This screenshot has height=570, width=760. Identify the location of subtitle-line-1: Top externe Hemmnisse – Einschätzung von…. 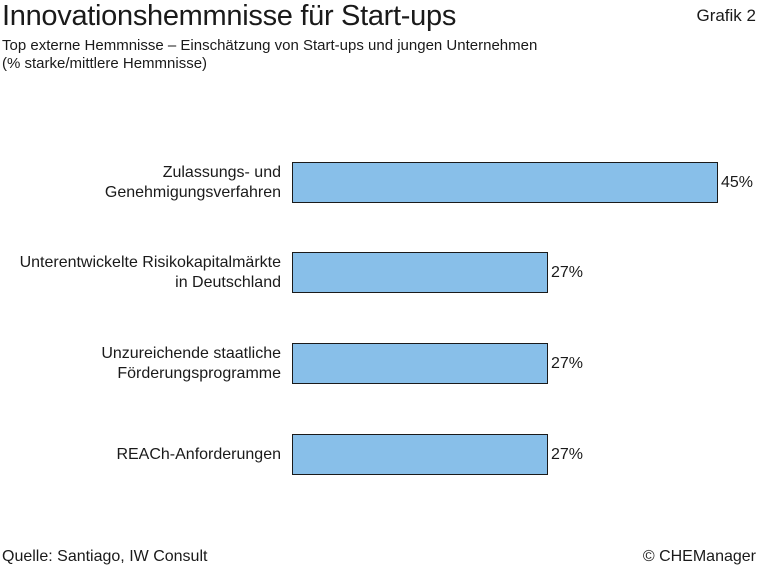
(270, 45).